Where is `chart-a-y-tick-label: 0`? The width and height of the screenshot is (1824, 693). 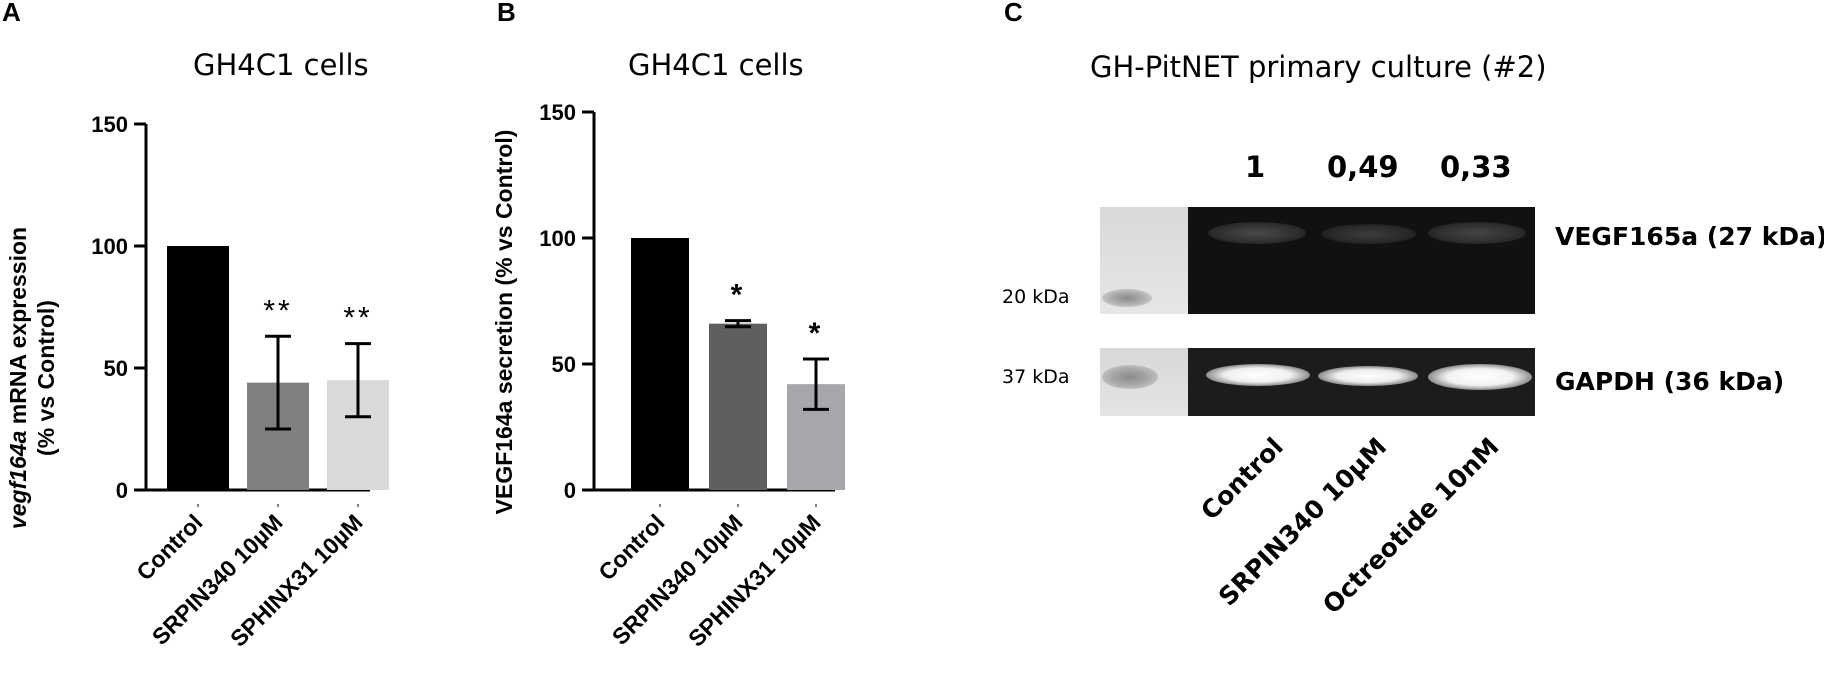
chart-a-y-tick-label: 0 is located at coordinates (122, 490).